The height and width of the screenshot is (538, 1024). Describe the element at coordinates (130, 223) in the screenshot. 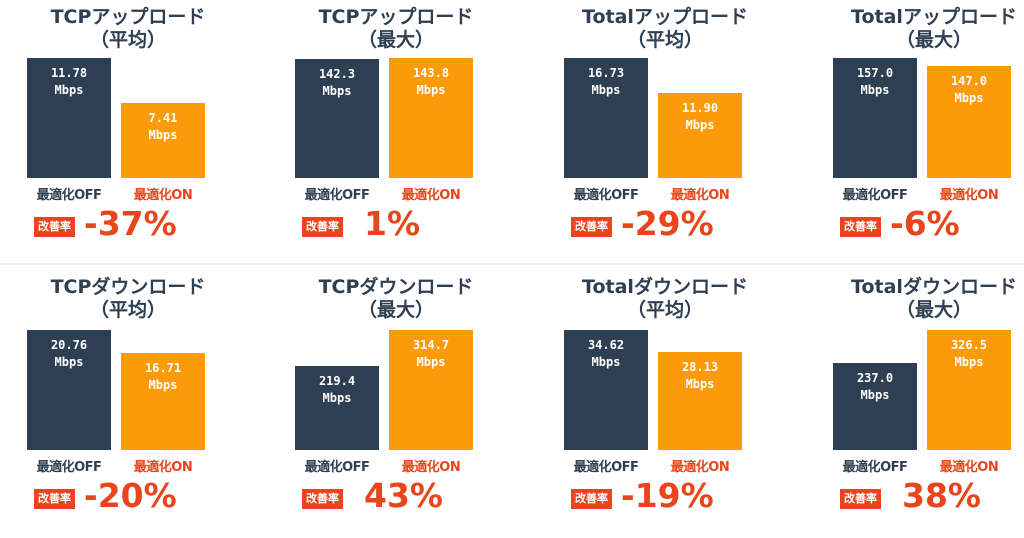

I see `improvement-rate-value: -37%` at that location.